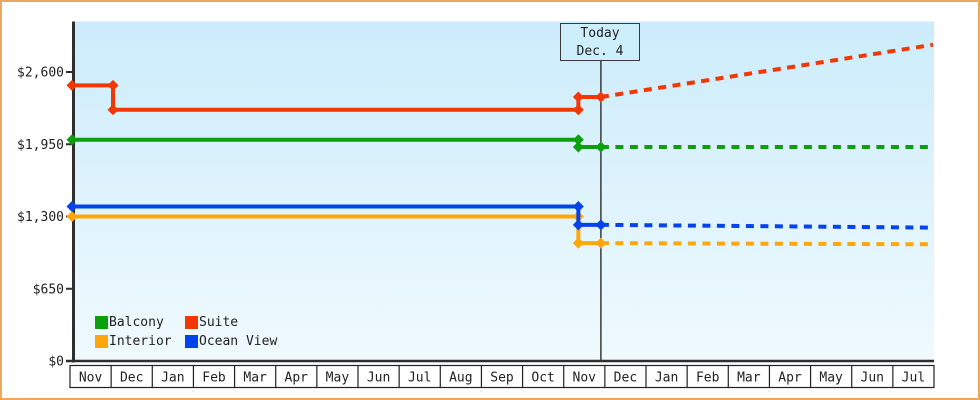 Image resolution: width=980 pixels, height=400 pixels. What do you see at coordinates (336, 215) in the screenshot?
I see `price-line-ocean-view-solid` at bounding box center [336, 215].